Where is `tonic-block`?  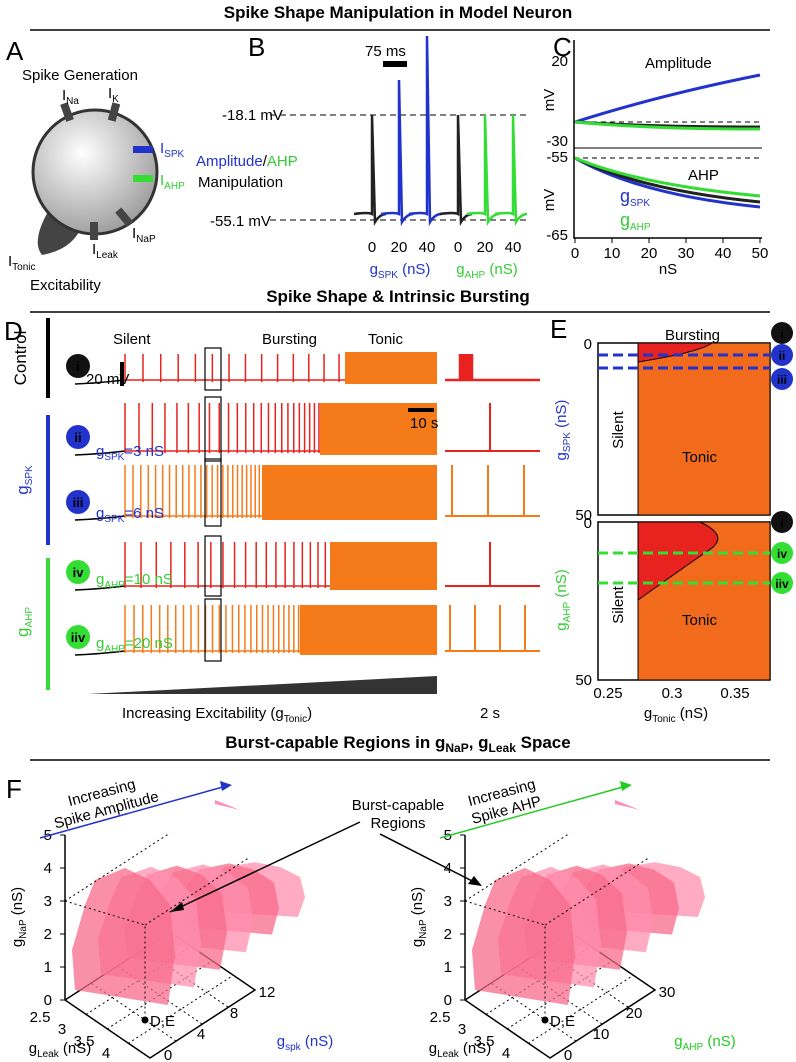 tonic-block is located at coordinates (368, 630).